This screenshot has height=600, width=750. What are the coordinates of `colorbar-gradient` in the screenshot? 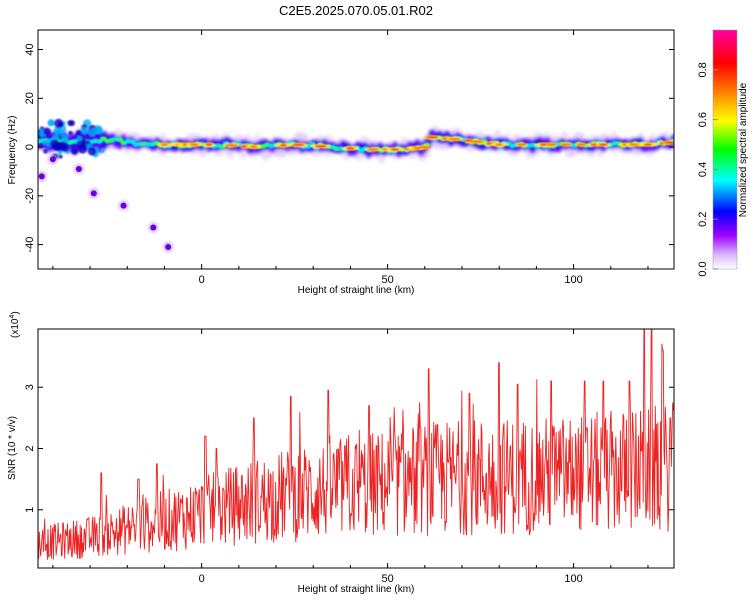 It's located at (725, 149).